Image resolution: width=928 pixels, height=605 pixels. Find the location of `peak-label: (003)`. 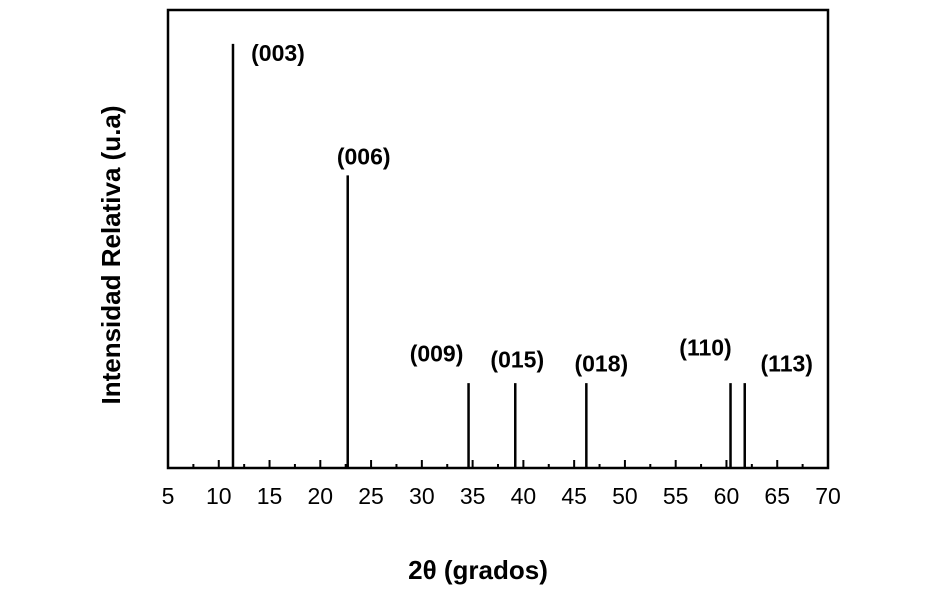

peak-label: (003) is located at coordinates (278, 53).